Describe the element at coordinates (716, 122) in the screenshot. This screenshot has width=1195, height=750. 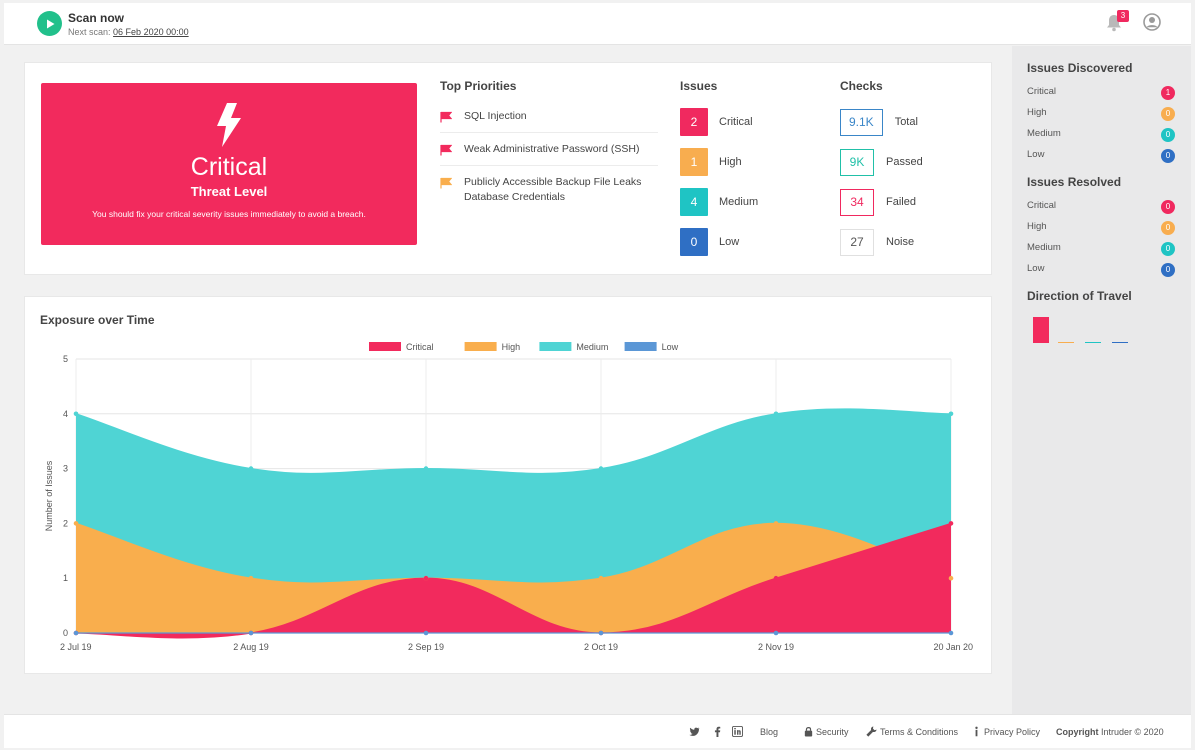
I see `issue-critical-row: 2 Critical` at that location.